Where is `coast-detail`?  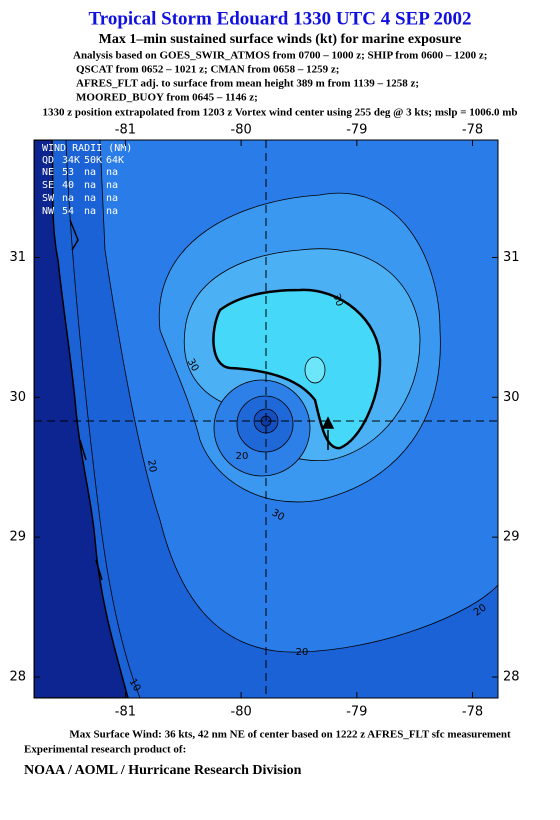
coast-detail is located at coordinates (86, 400).